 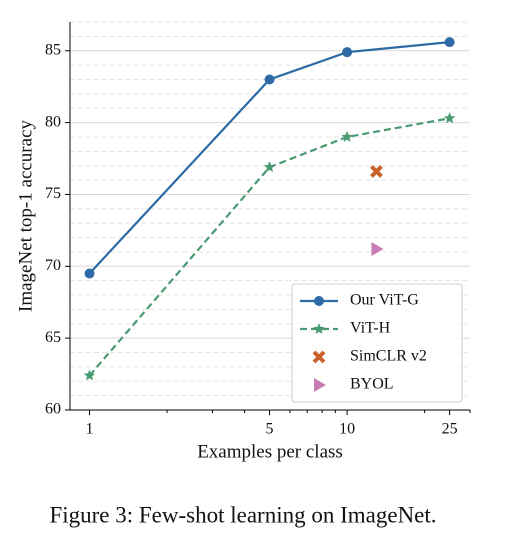 What do you see at coordinates (372, 384) in the screenshot?
I see `legend-text: BYOL` at bounding box center [372, 384].